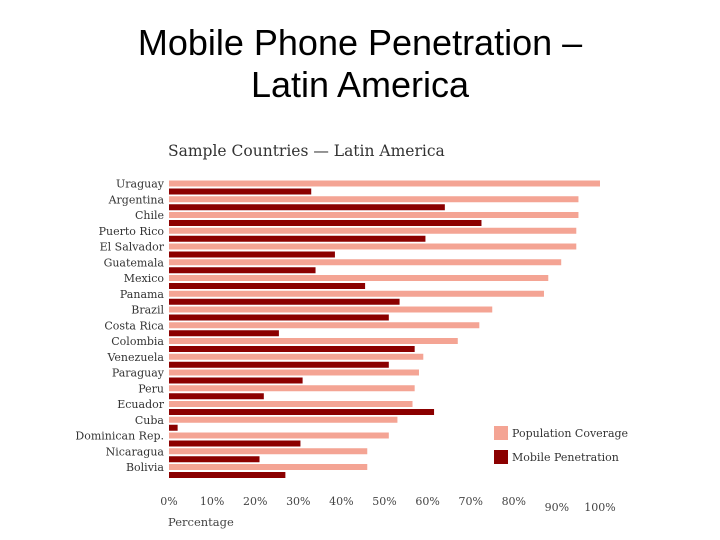 Image resolution: width=720 pixels, height=540 pixels. What do you see at coordinates (149, 215) in the screenshot?
I see `category-label: Chile` at bounding box center [149, 215].